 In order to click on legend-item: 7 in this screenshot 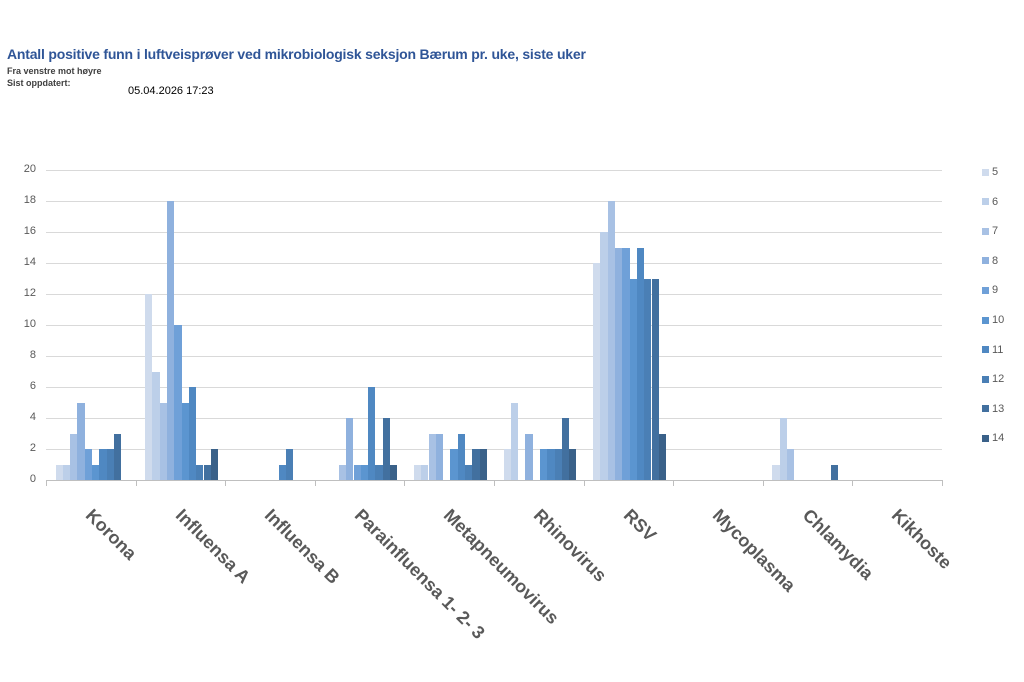, I will do `click(990, 232)`.